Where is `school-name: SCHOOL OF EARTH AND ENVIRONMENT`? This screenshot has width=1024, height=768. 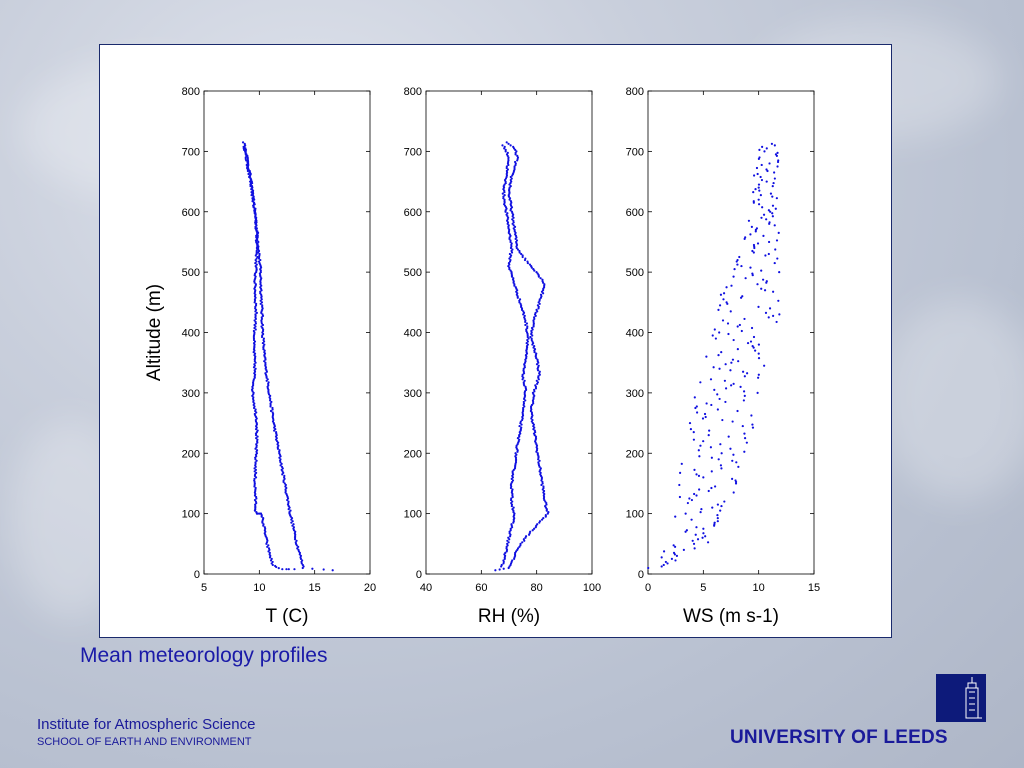 school-name: SCHOOL OF EARTH AND ENVIRONMENT is located at coordinates (144, 742).